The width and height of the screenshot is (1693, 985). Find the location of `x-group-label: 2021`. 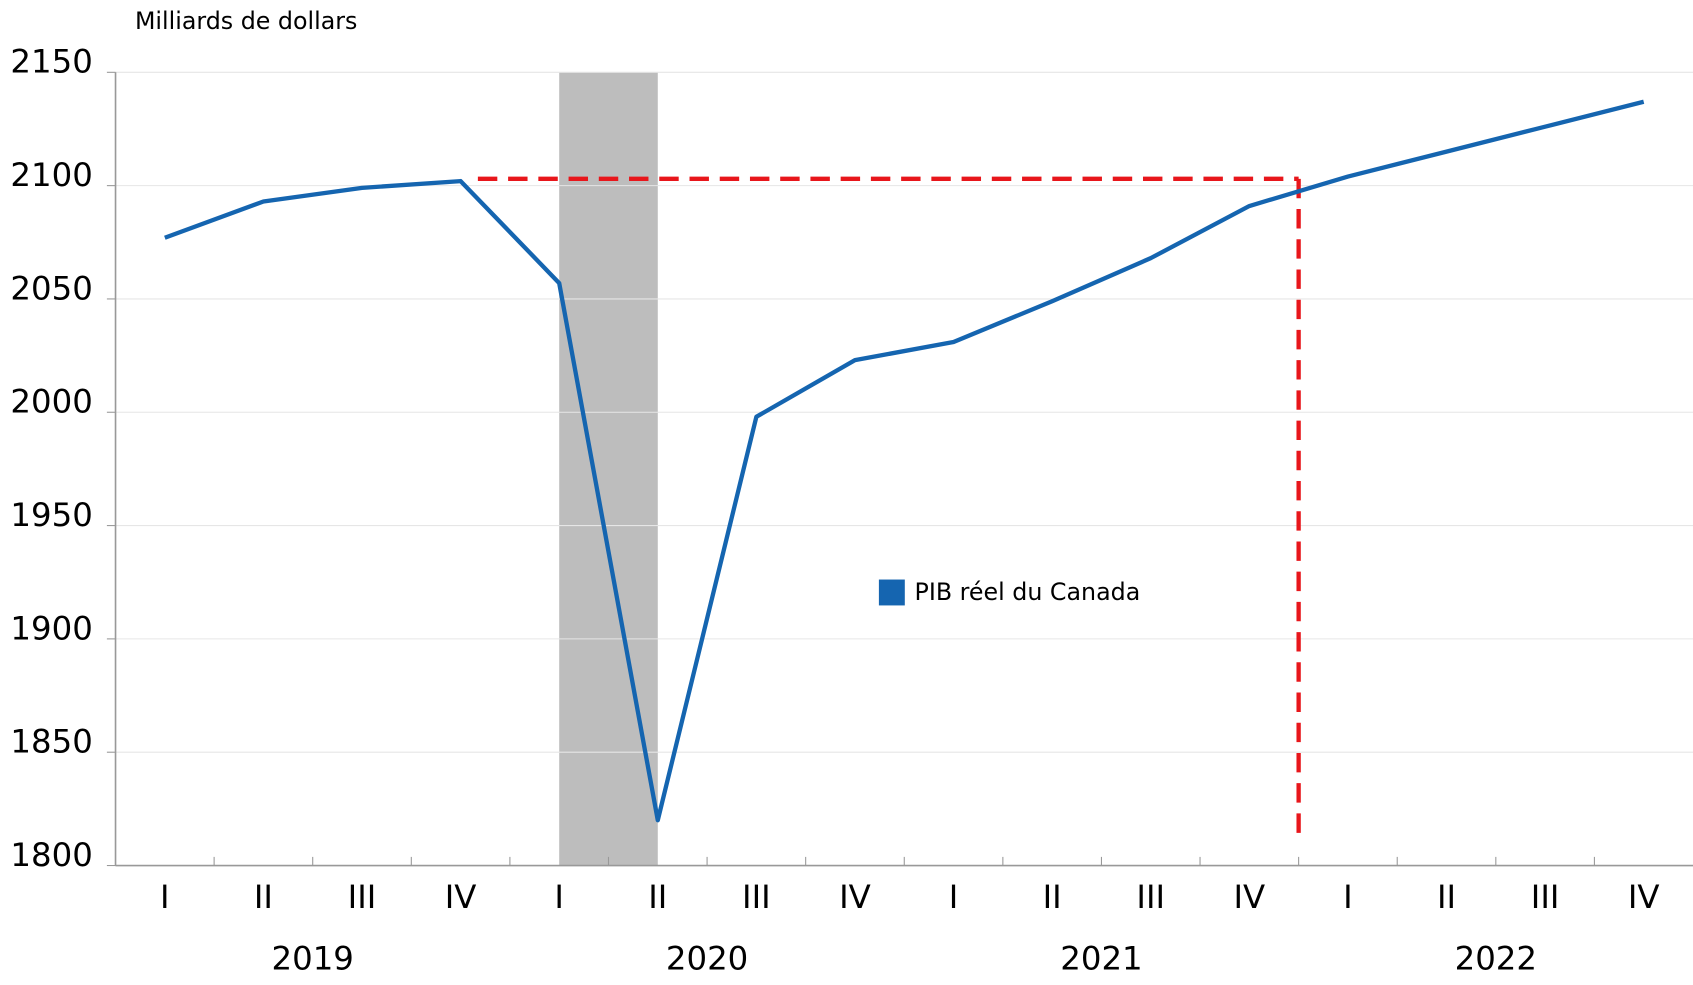

x-group-label: 2021 is located at coordinates (1101, 959).